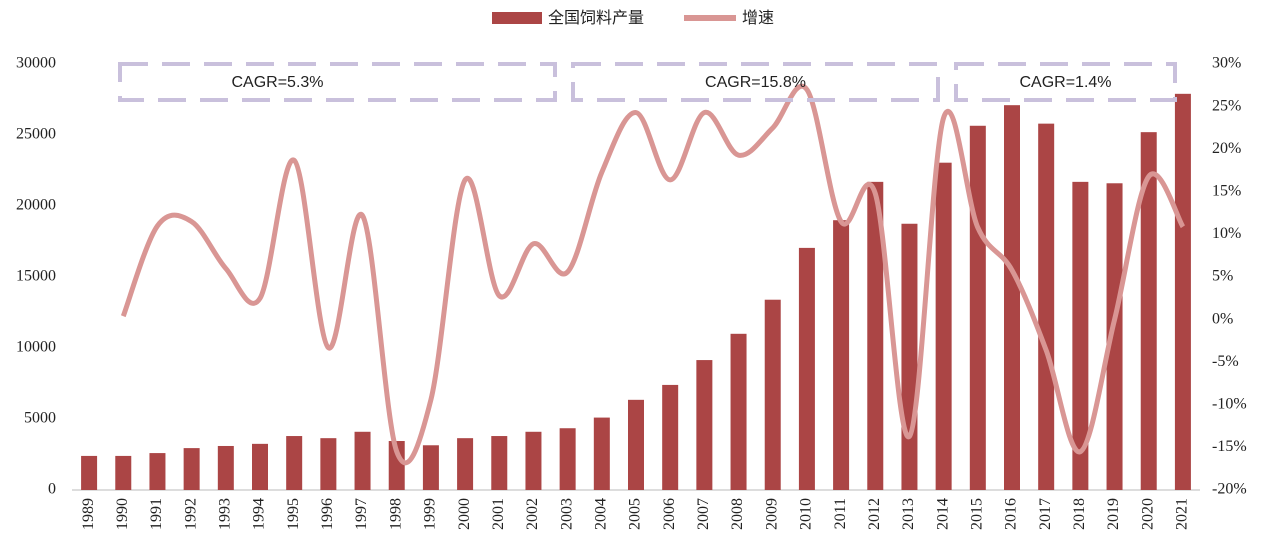 The height and width of the screenshot is (538, 1270). What do you see at coordinates (840, 513) in the screenshot?
I see `x-tick-label: 2011` at bounding box center [840, 513].